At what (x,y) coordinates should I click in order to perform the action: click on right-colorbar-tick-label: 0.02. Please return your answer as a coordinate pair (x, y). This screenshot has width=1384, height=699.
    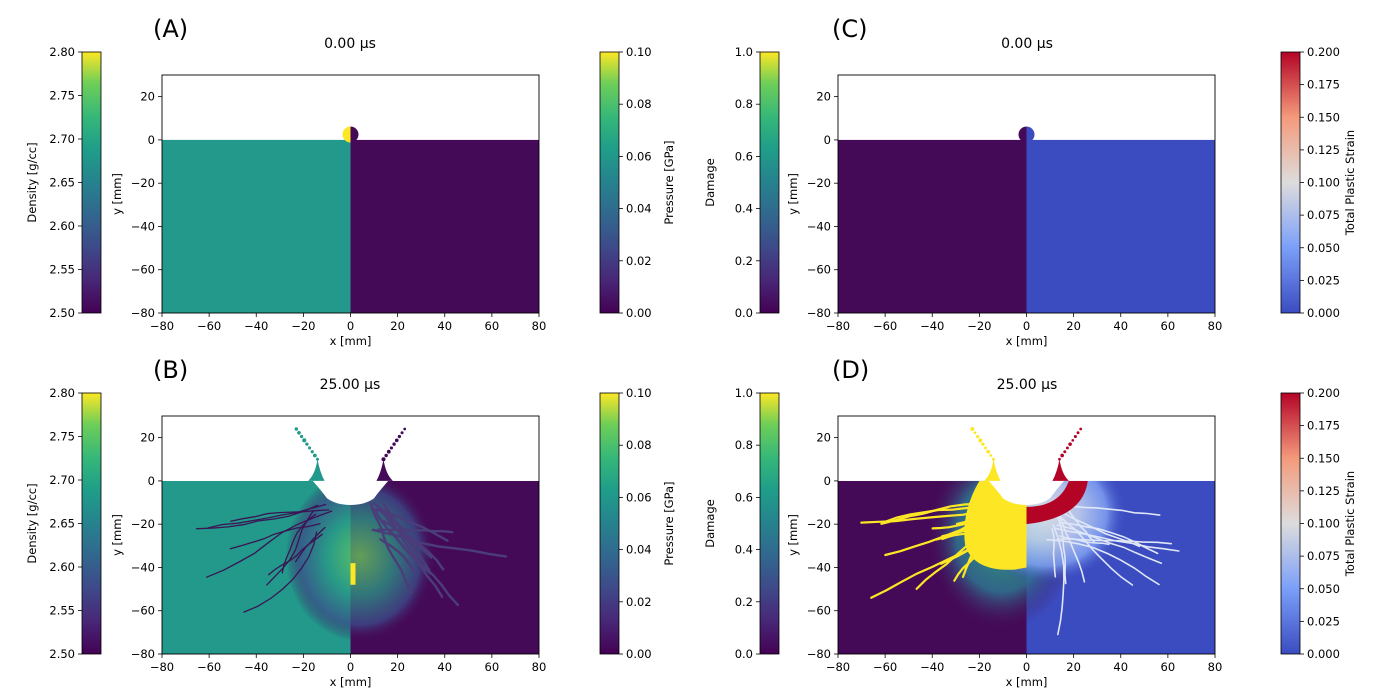
    Looking at the image, I should click on (639, 261).